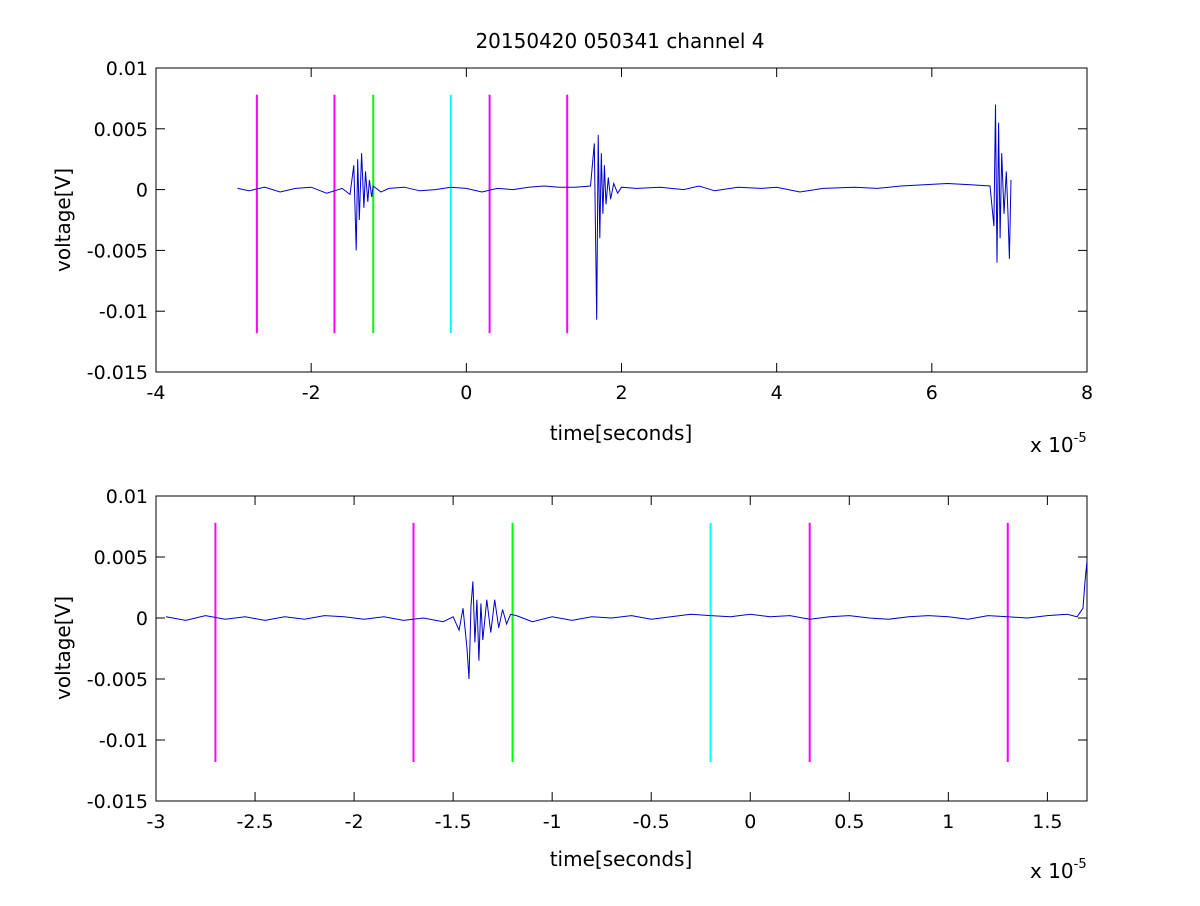 Image resolution: width=1200 pixels, height=906 pixels. I want to click on axes-top-xtick-label: 6, so click(932, 393).